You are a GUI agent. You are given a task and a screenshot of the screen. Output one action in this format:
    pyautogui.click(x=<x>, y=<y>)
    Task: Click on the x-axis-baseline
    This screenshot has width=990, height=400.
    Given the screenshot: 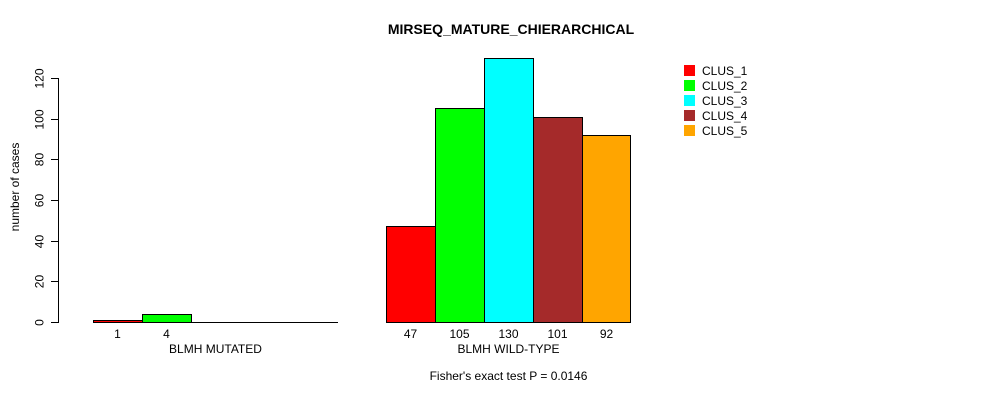 What is the action you would take?
    pyautogui.click(x=215, y=322)
    